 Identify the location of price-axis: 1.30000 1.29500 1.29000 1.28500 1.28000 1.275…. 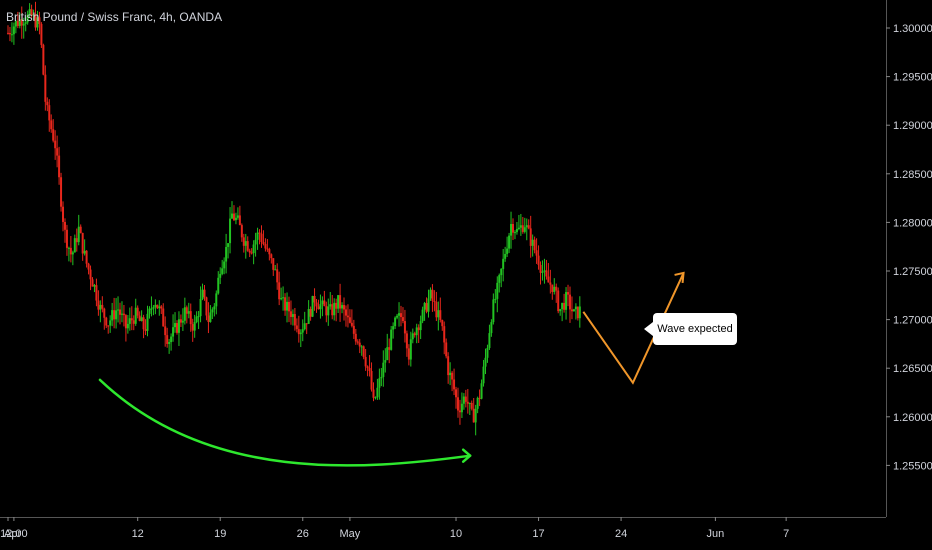
(909, 275).